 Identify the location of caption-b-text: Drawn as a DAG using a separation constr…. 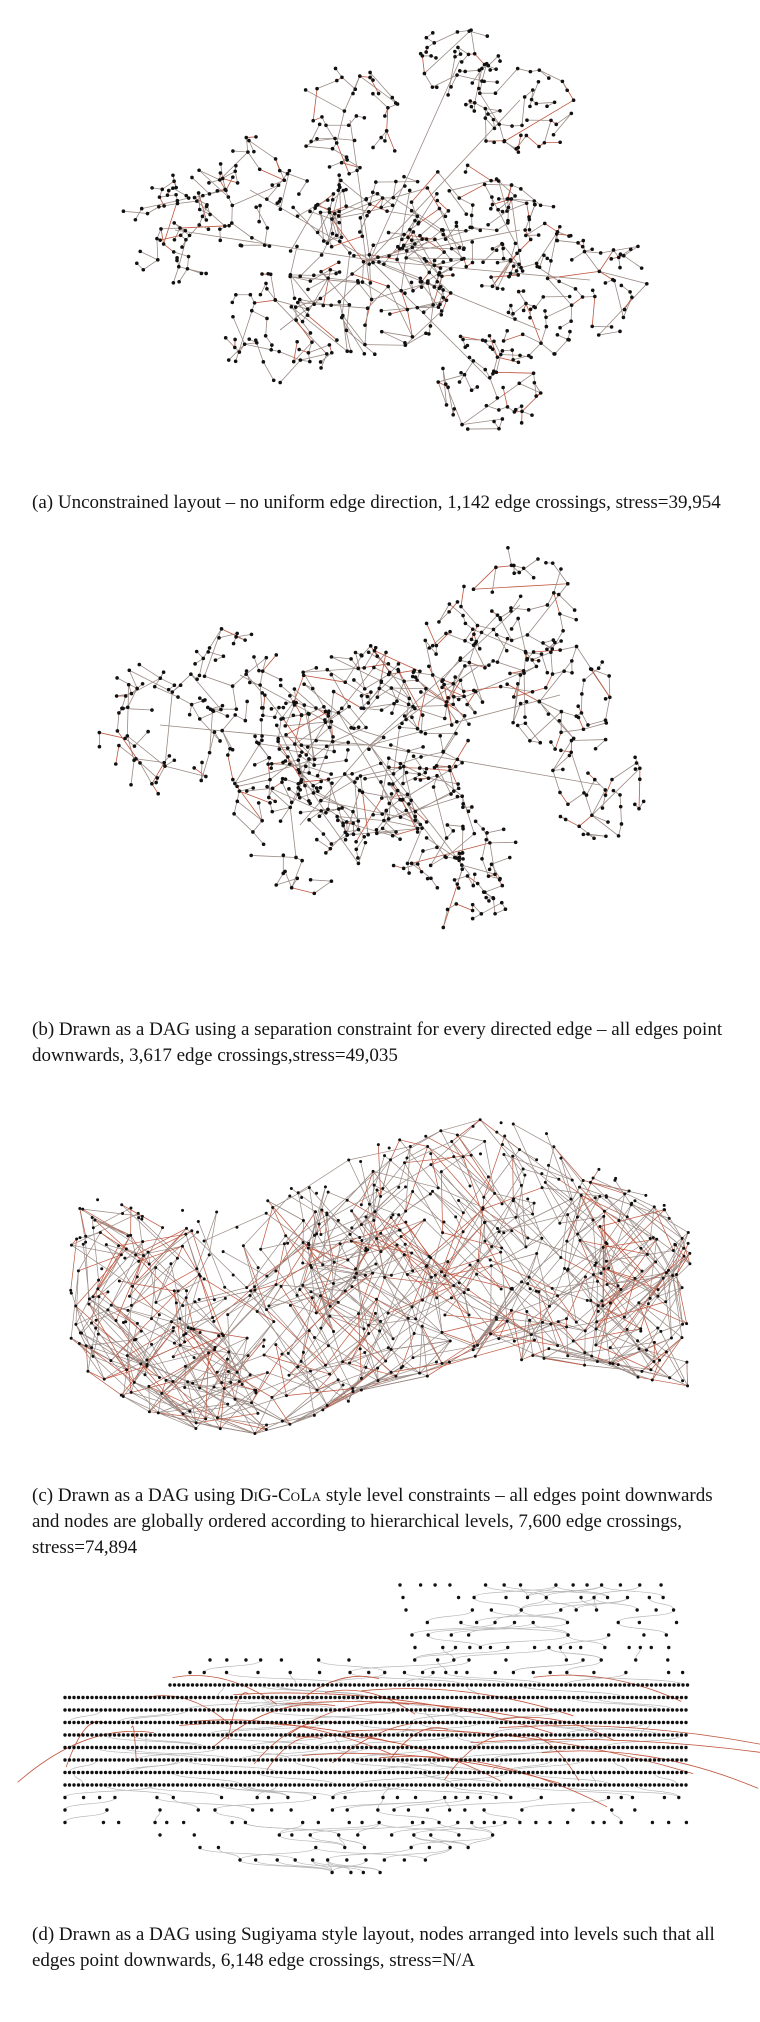
(377, 1042).